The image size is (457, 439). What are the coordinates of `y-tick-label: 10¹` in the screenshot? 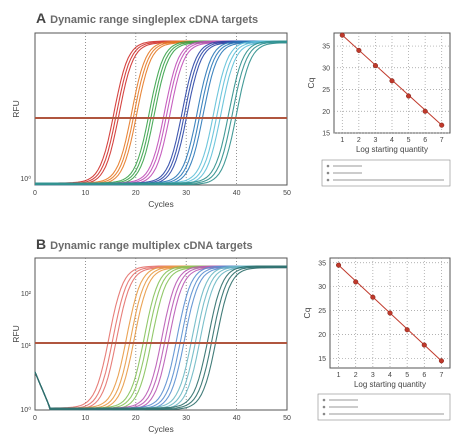 It's located at (26, 346).